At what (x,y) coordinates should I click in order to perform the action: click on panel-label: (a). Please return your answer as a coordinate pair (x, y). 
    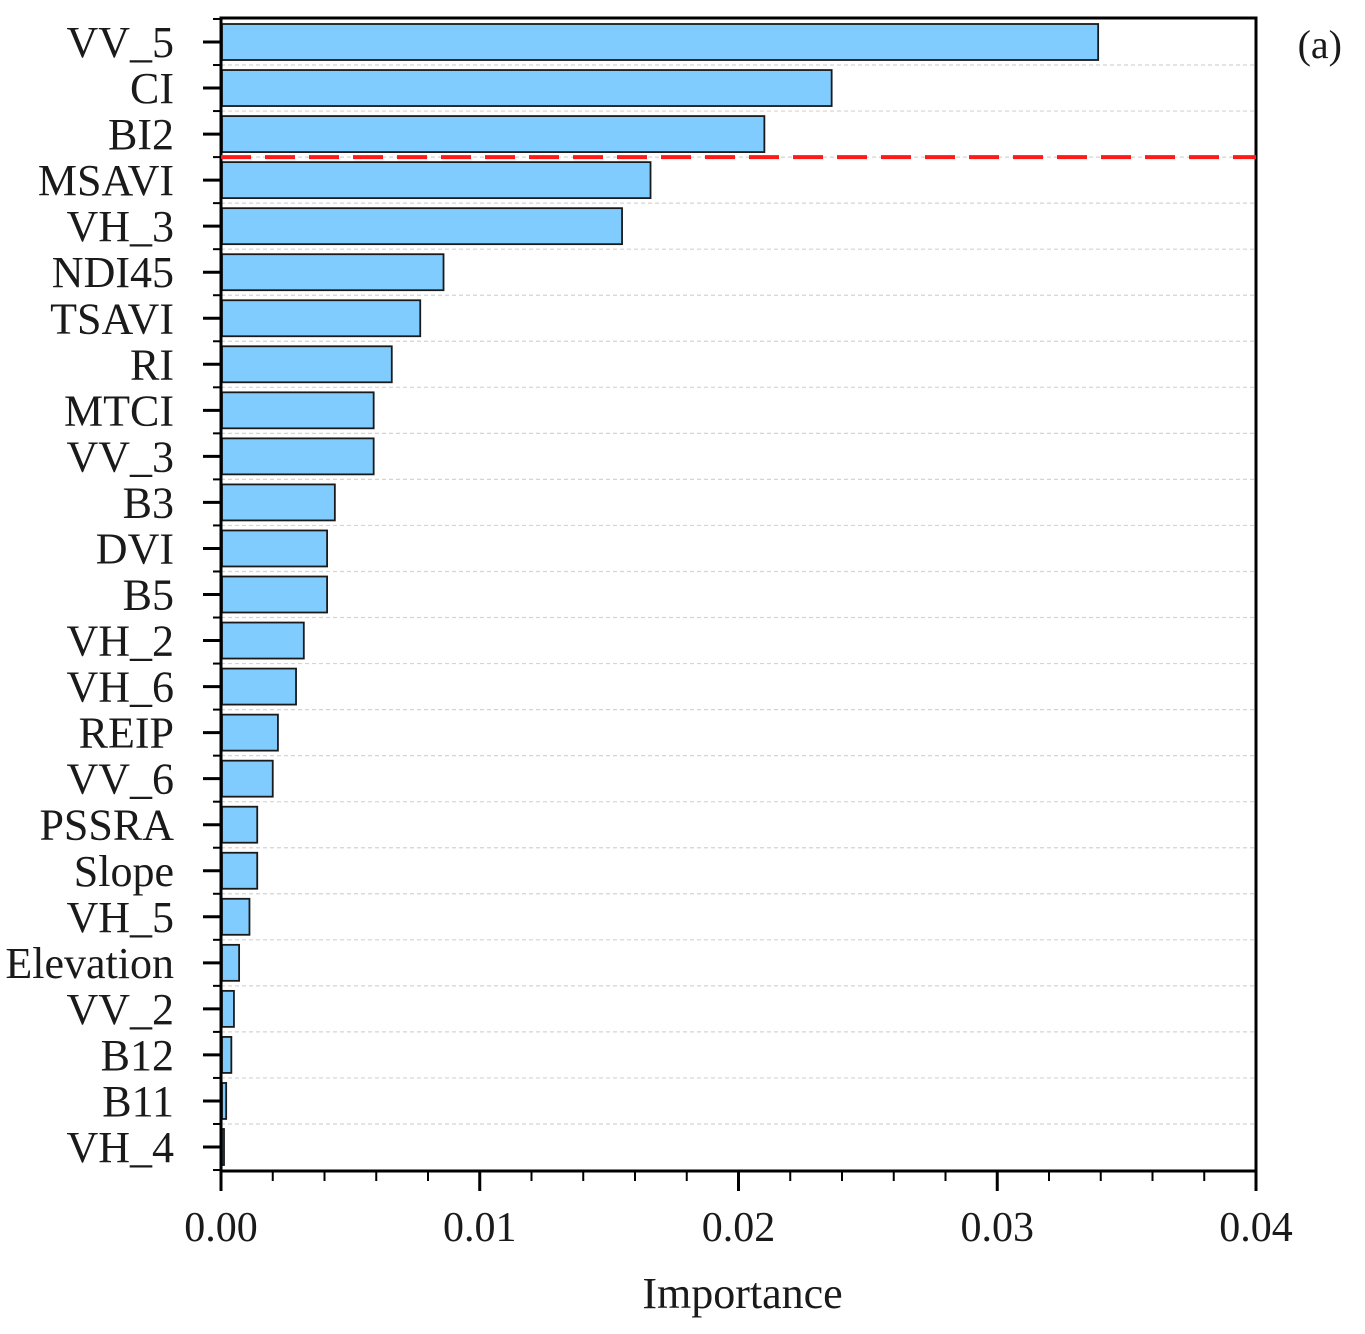
    Looking at the image, I should click on (1320, 44).